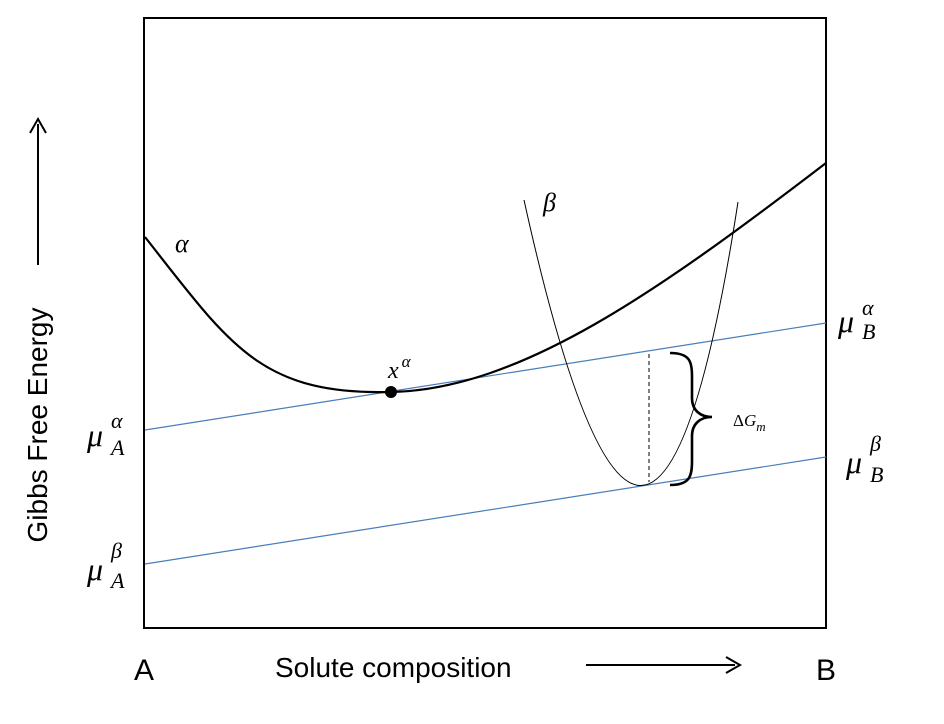 The width and height of the screenshot is (944, 724). What do you see at coordinates (105, 565) in the screenshot?
I see `mu-a-beta-label: μ β A` at bounding box center [105, 565].